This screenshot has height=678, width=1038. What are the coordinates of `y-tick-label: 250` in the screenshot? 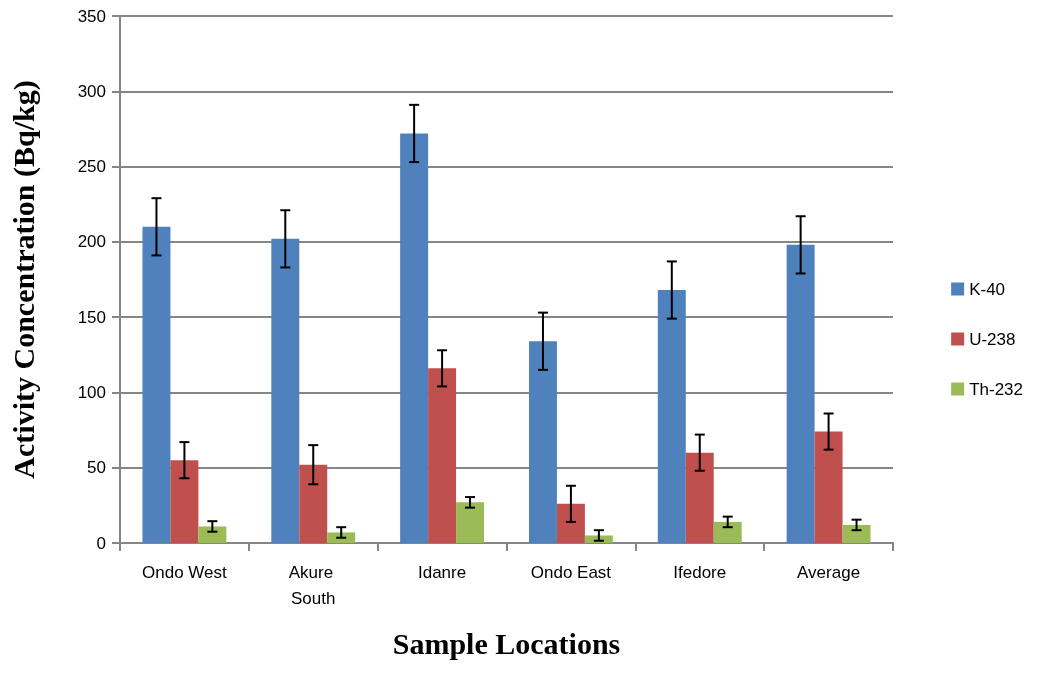 It's located at (91, 167).